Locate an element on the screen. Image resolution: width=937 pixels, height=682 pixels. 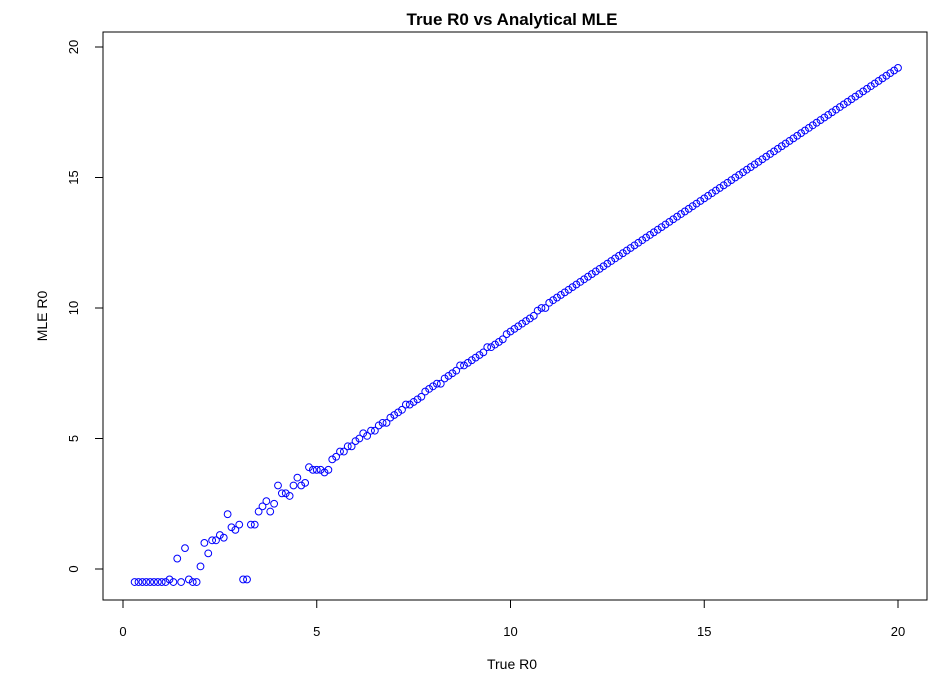
y-tick-label: 0 is located at coordinates (73, 568).